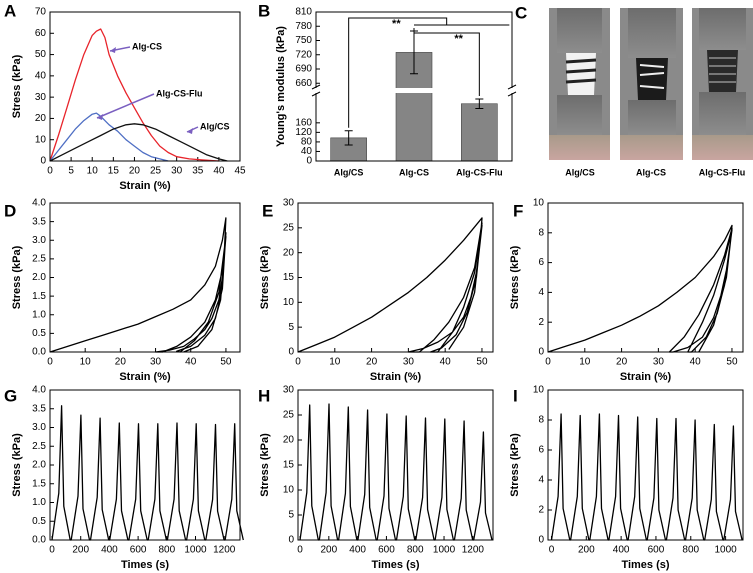 This screenshot has width=753, height=573. What do you see at coordinates (39, 259) in the screenshot?
I see `y-tick-label: 2.5` at bounding box center [39, 259].